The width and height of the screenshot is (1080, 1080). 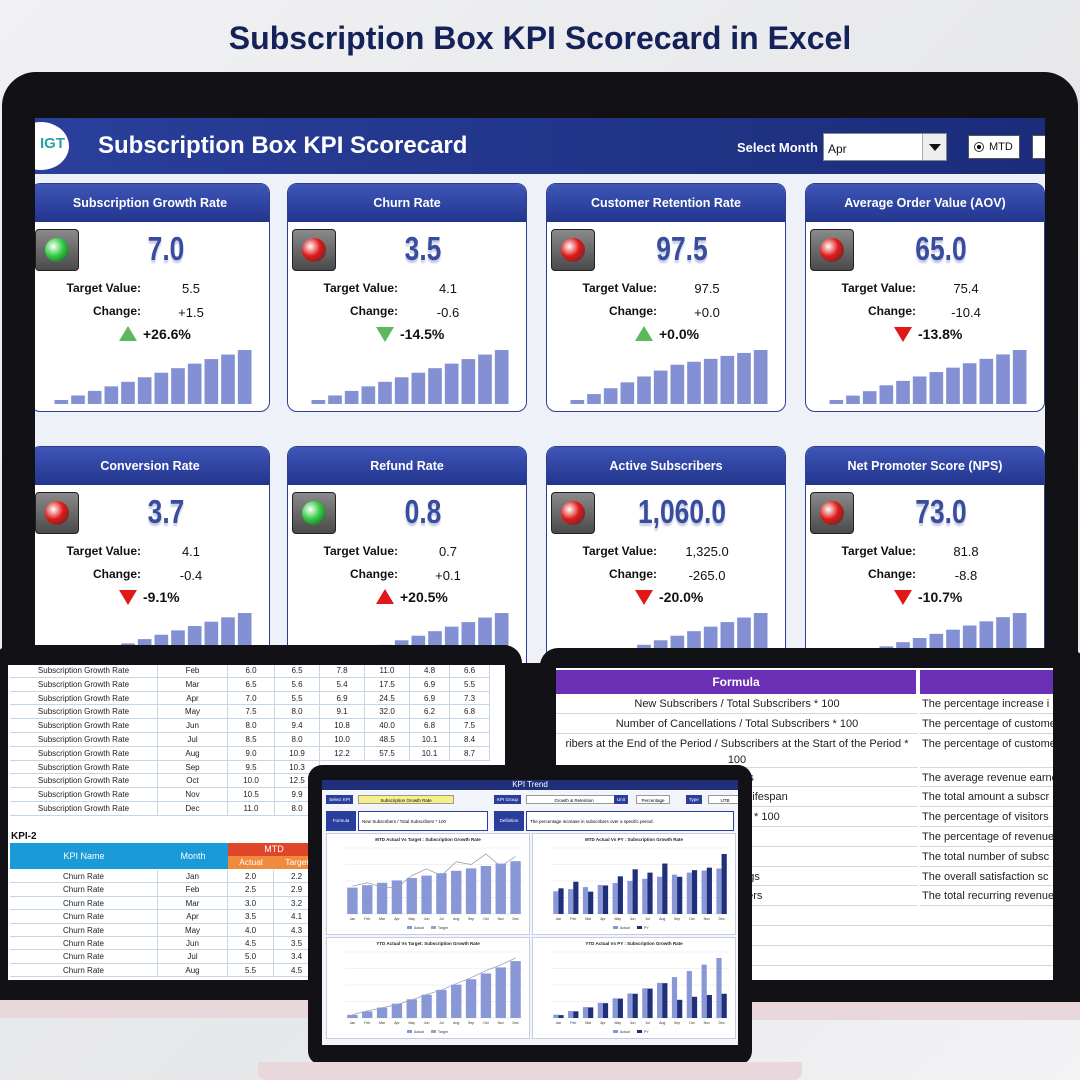 I want to click on definition-cell: The overall satisfaction sc, so click(x=986, y=877).